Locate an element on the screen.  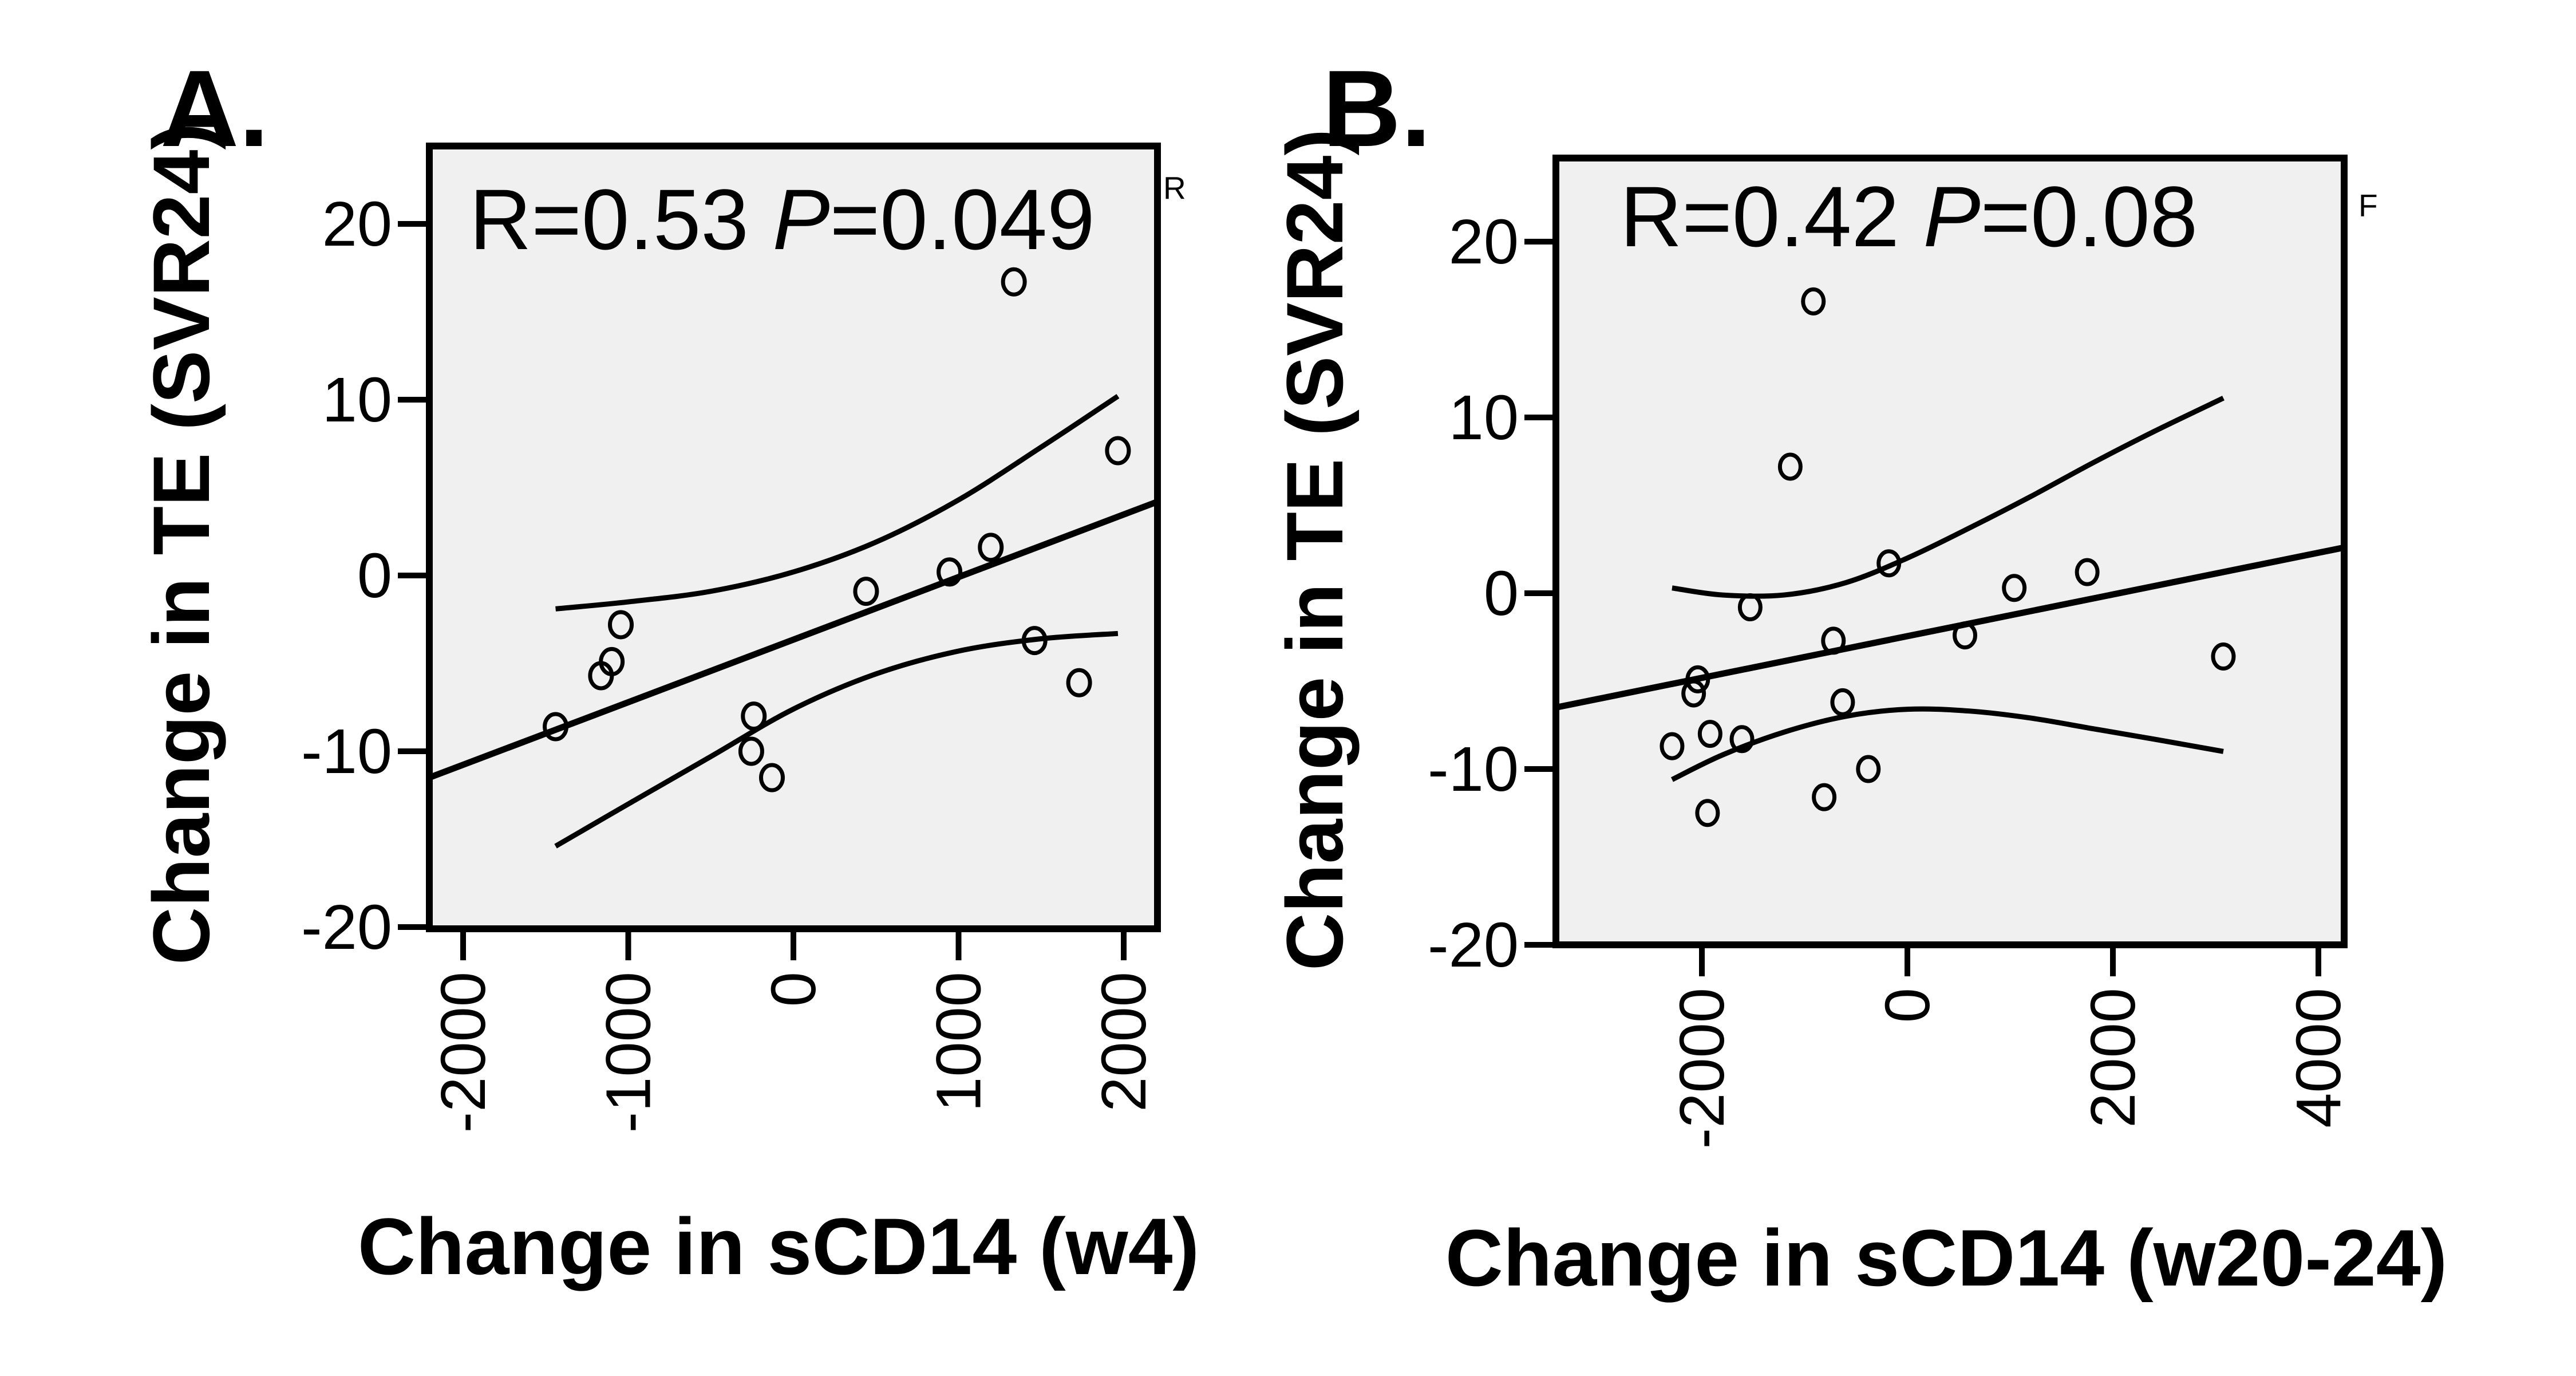
panel-a-stat-annotation: R=0.53 P=0.049 is located at coordinates (782, 219).